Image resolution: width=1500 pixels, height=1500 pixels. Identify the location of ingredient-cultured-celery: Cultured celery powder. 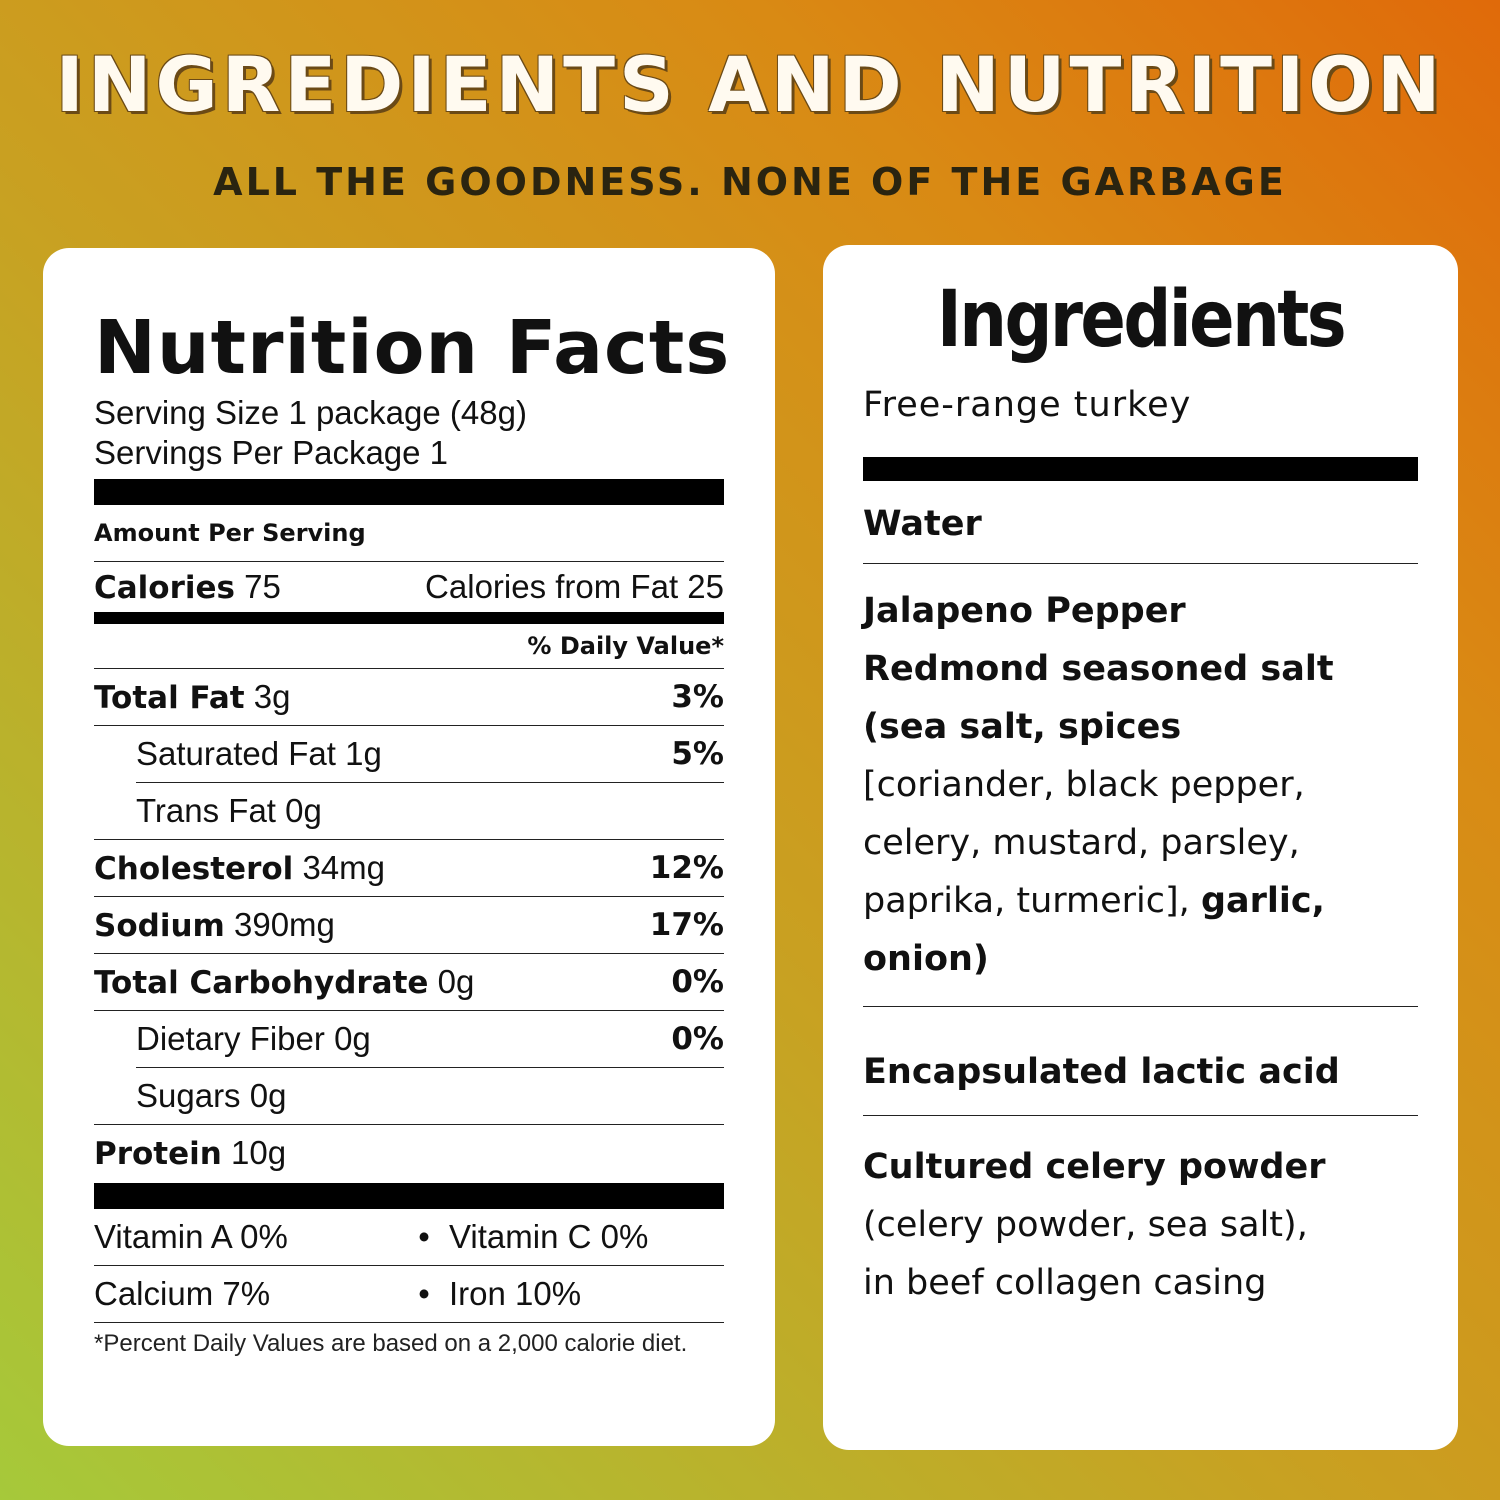
(1094, 1167).